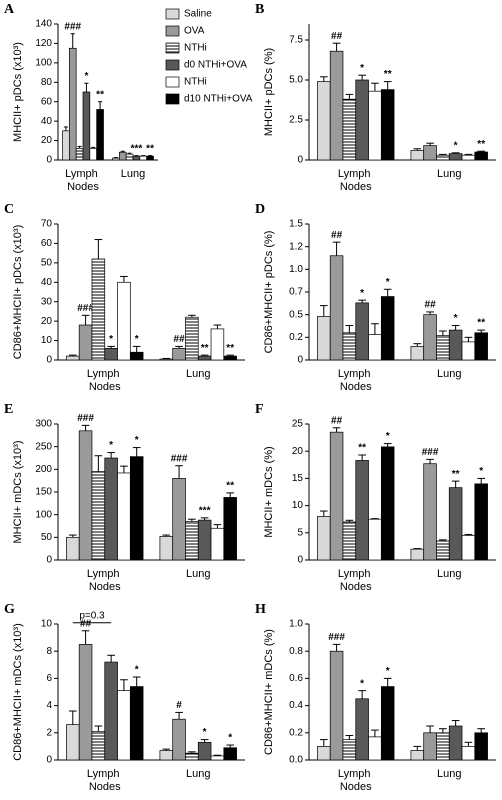  Describe the element at coordinates (43, 446) in the screenshot. I see `y-tick-label: 250` at that location.